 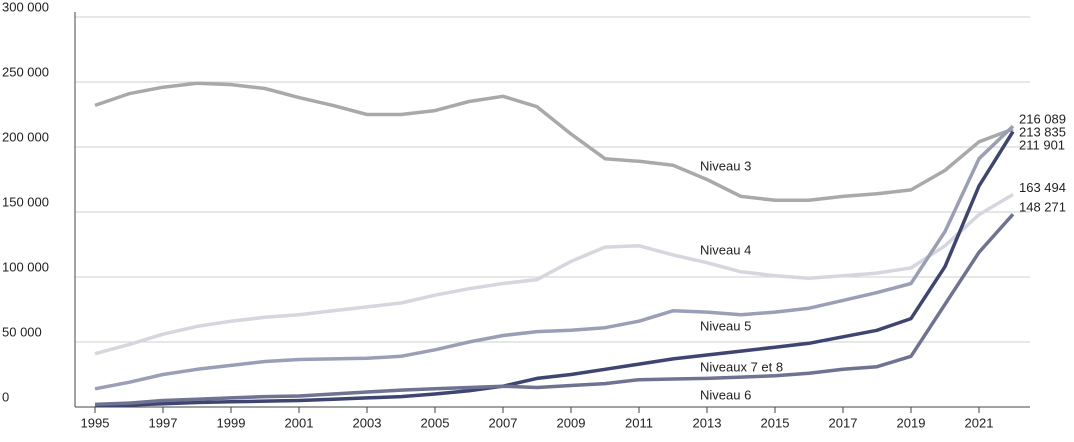 I want to click on x-tick-label: 1997, so click(x=163, y=422).